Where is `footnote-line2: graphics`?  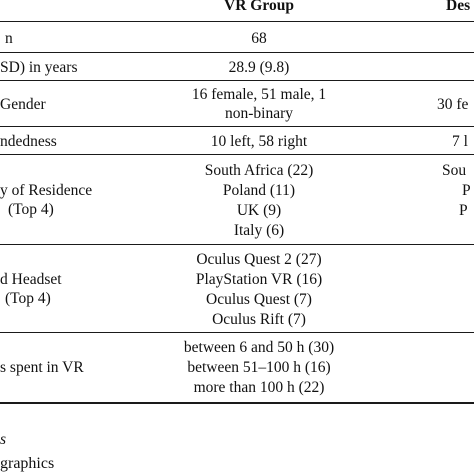
footnote-line2: graphics is located at coordinates (27, 463).